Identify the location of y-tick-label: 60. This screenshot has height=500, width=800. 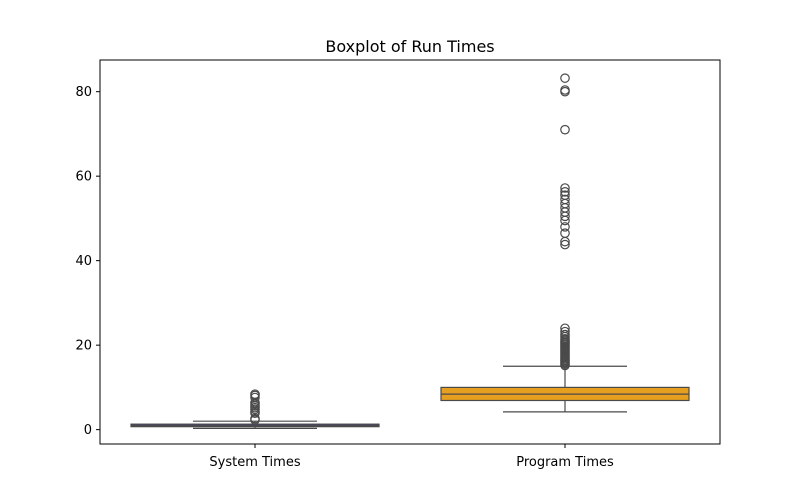
(83, 177).